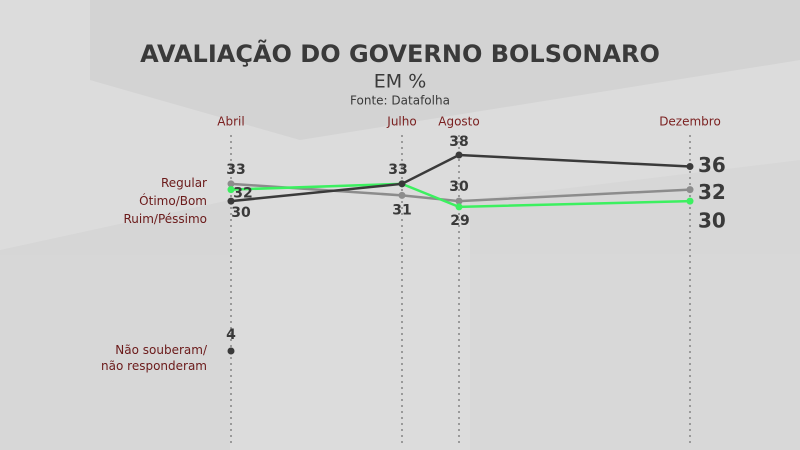  What do you see at coordinates (690, 122) in the screenshot?
I see `x-tick-label: Dezembro` at bounding box center [690, 122].